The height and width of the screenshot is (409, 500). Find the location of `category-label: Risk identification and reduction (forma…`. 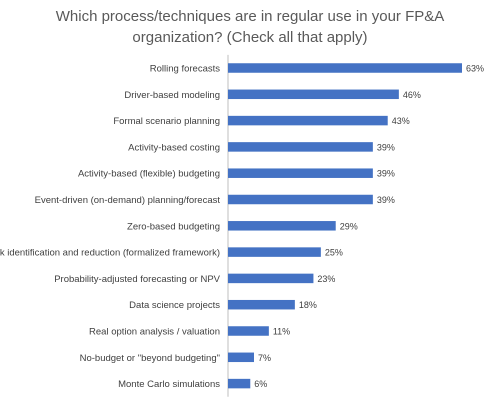

category-label: Risk identification and reduction (forma… is located at coordinates (110, 253).